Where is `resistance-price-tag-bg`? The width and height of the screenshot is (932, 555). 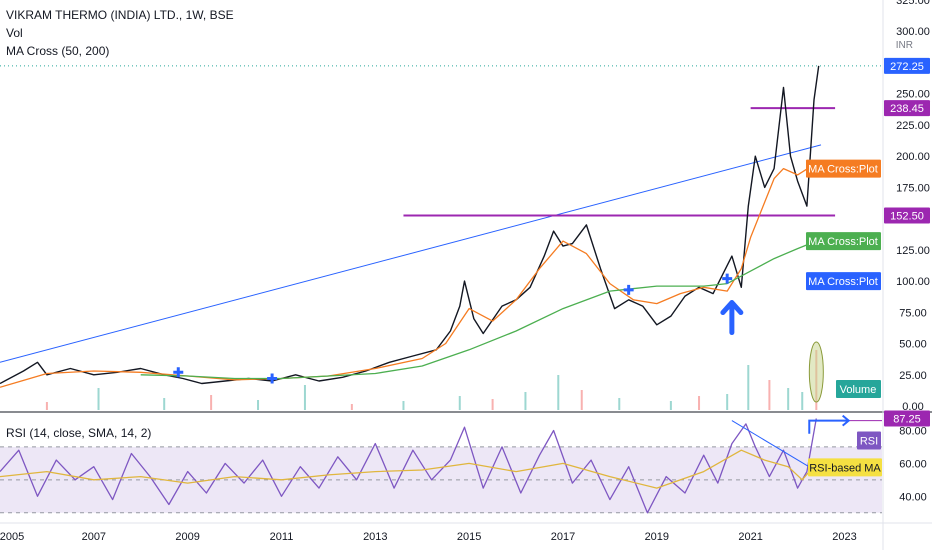
resistance-price-tag-bg is located at coordinates (907, 108).